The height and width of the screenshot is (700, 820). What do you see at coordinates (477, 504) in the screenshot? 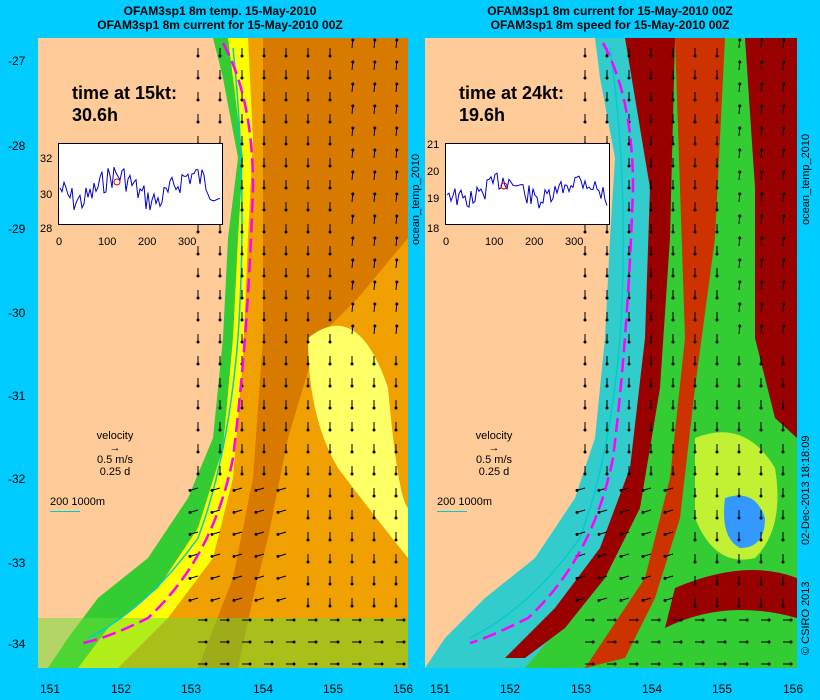
I see `right-depth-legend: 200 1000m` at bounding box center [477, 504].